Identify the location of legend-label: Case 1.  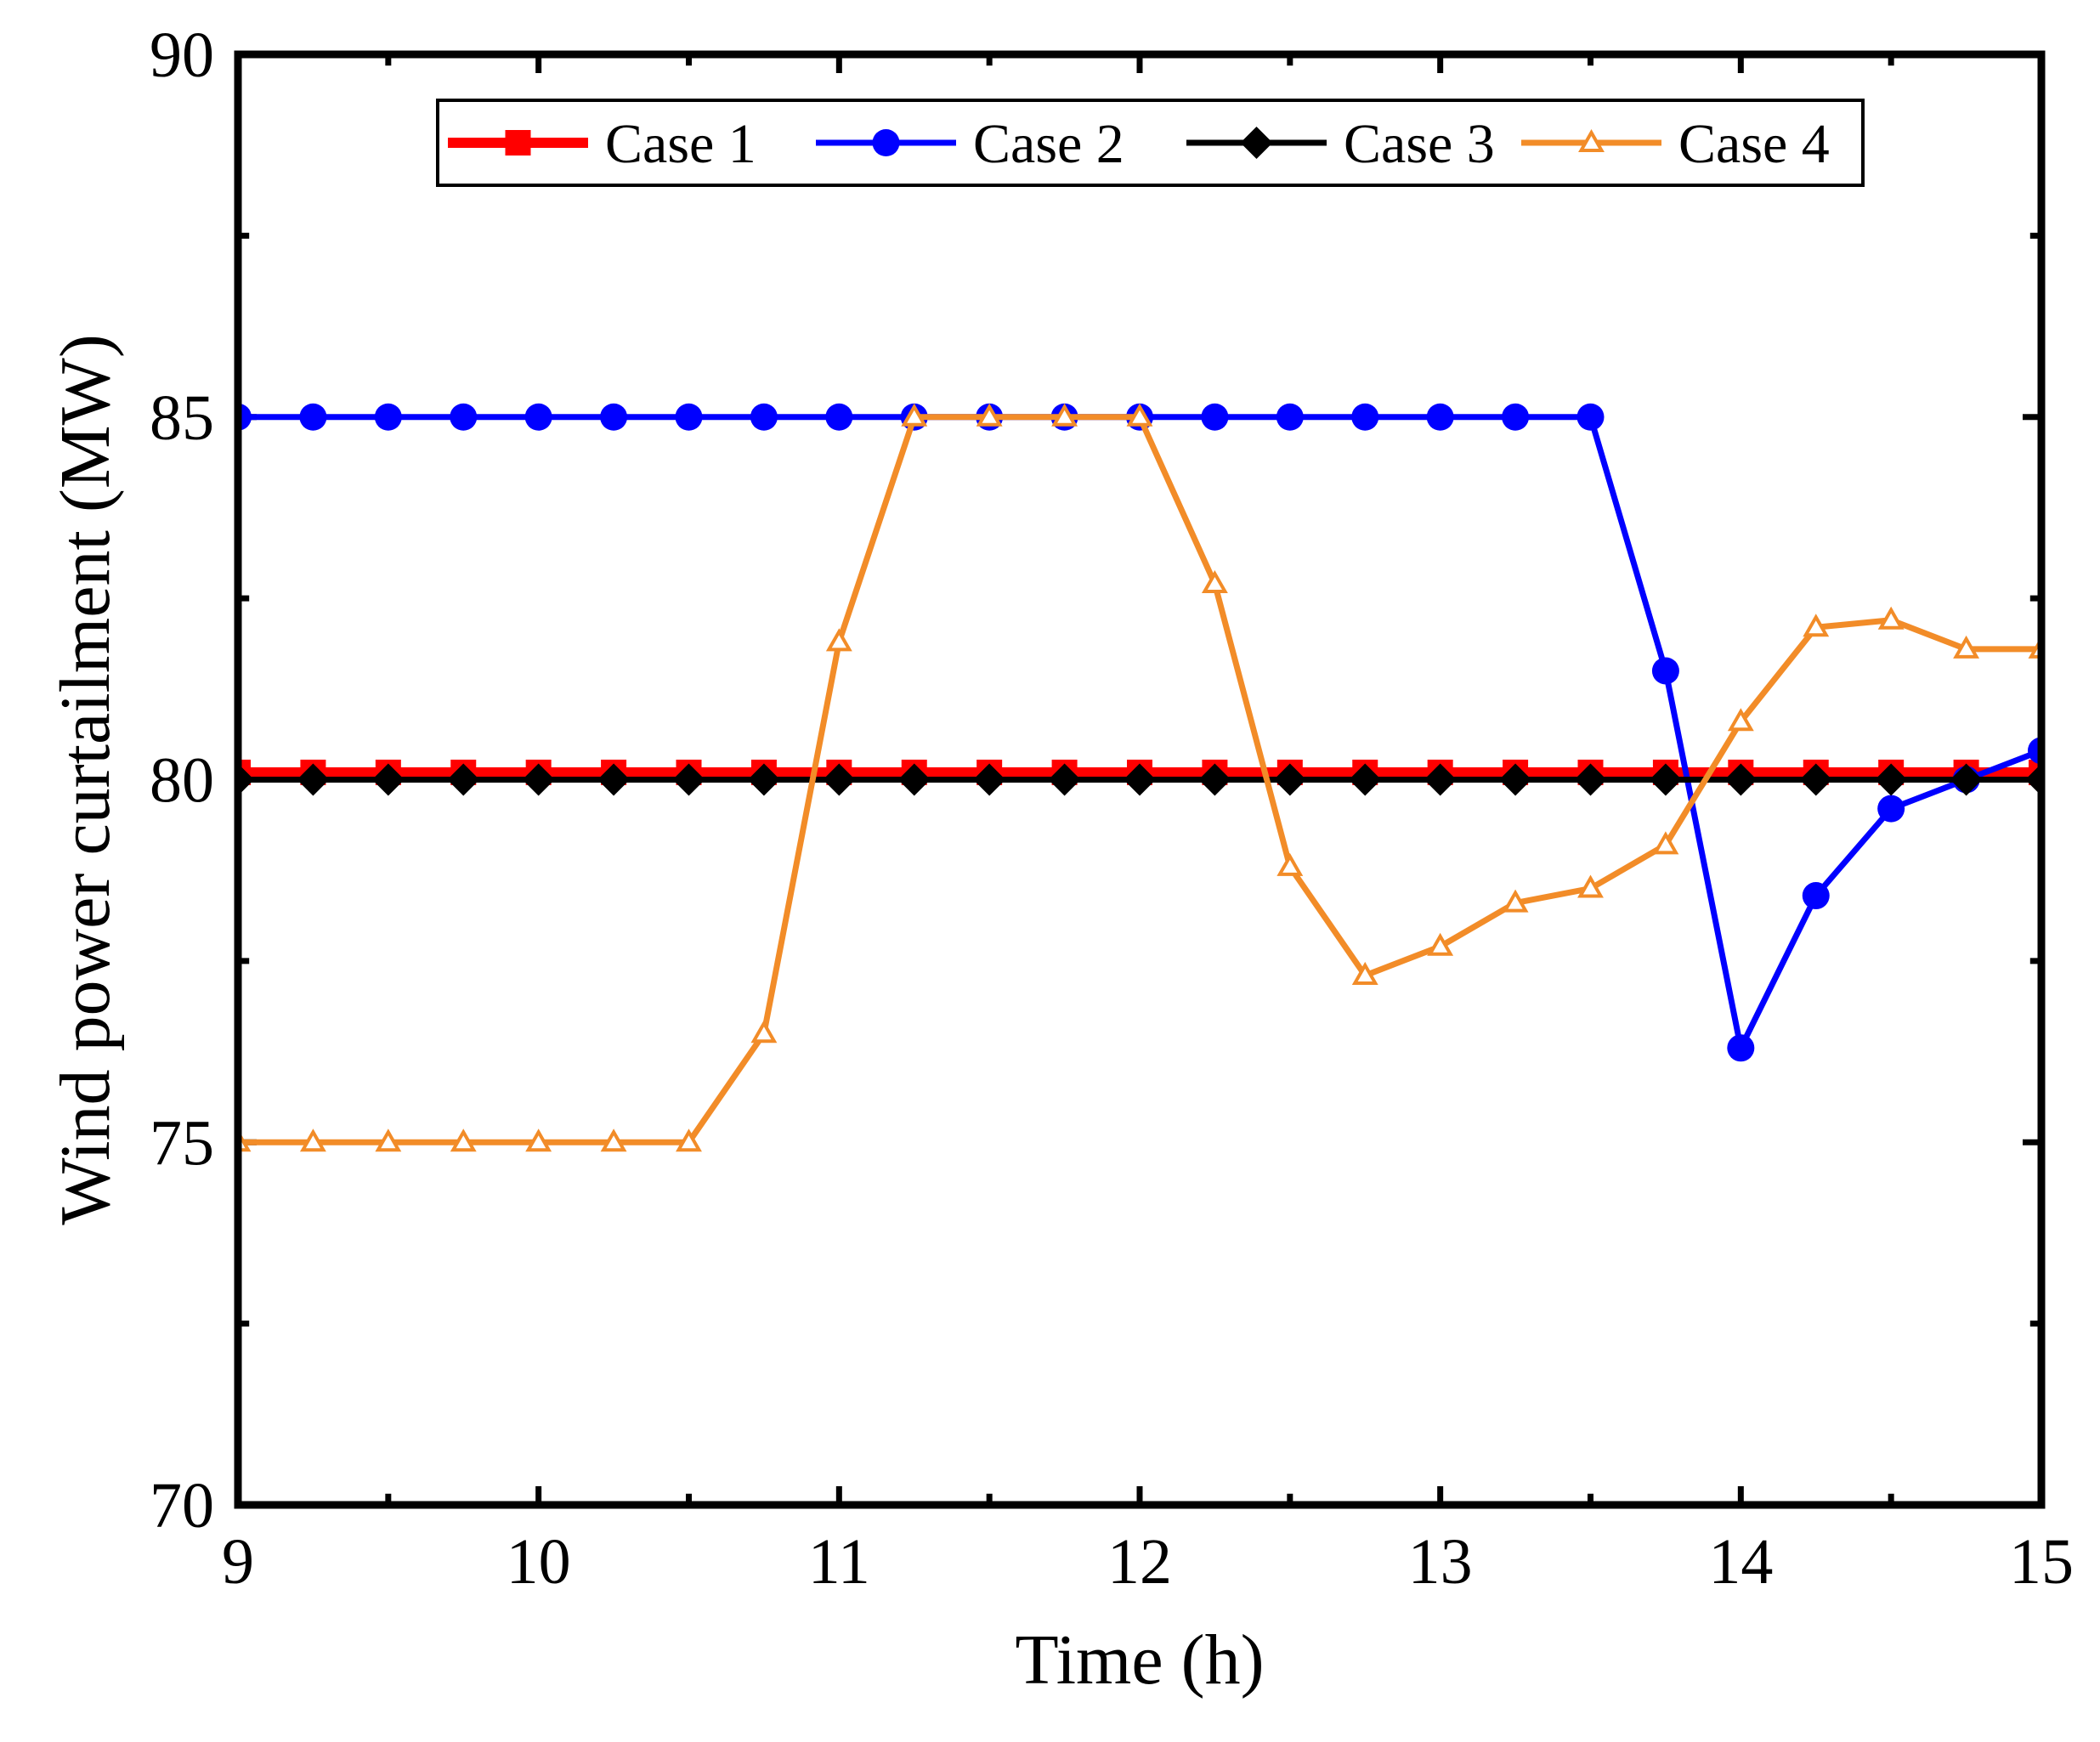
(680, 144).